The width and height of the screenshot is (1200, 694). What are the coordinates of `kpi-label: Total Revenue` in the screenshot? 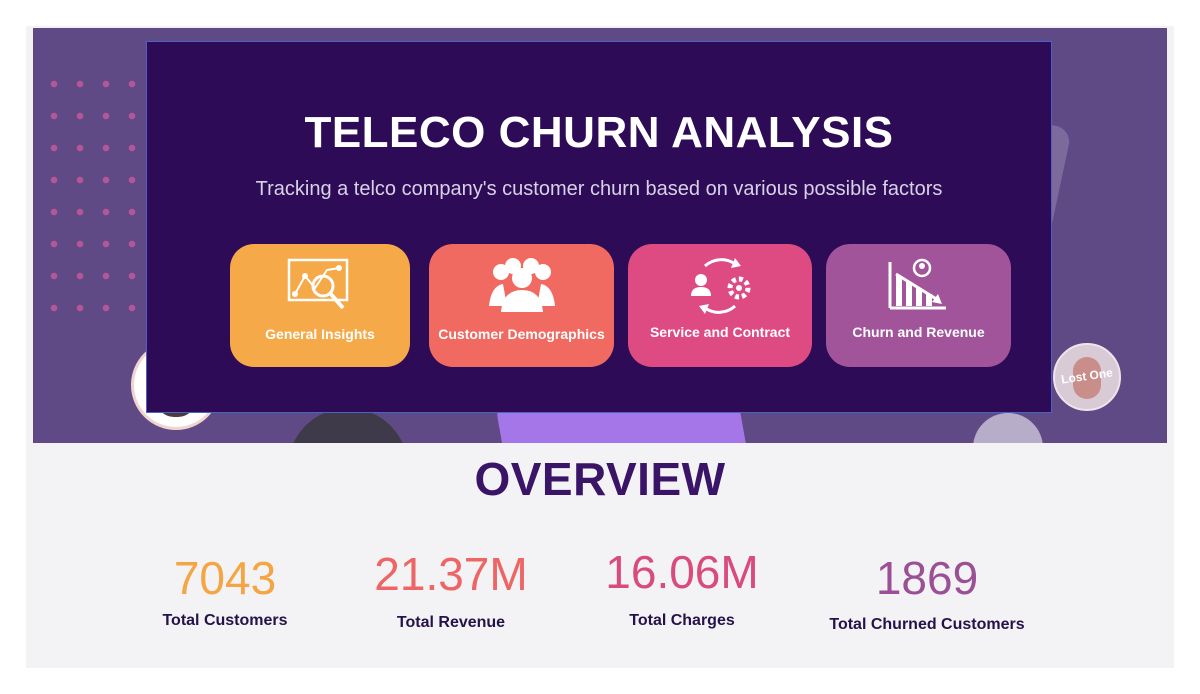 It's located at (451, 622).